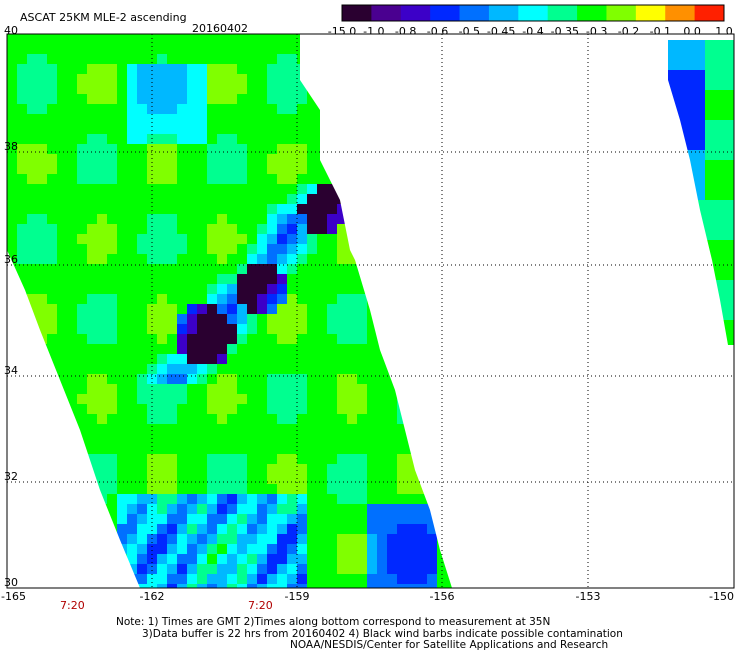  I want to click on latitude-label: 30, so click(11, 582).